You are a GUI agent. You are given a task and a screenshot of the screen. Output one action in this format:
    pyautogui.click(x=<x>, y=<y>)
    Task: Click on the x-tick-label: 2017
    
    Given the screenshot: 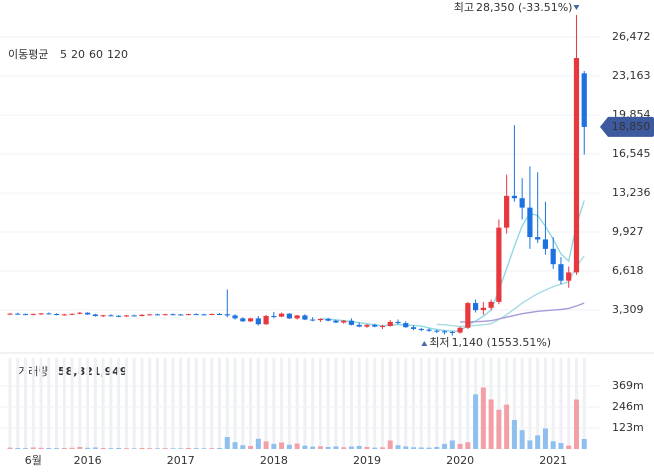 What is the action you would take?
    pyautogui.click(x=181, y=460)
    